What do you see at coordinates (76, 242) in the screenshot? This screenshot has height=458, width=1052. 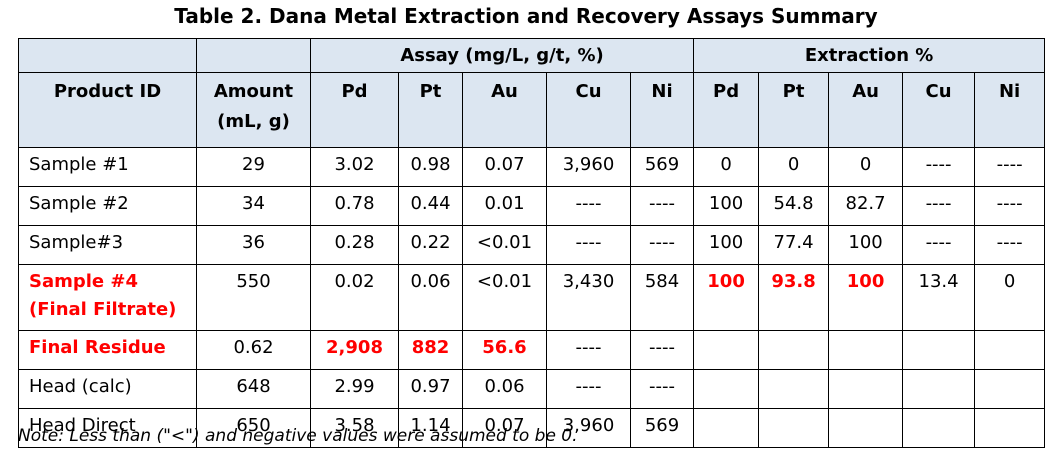 I see `product-id: Sample#3` at bounding box center [76, 242].